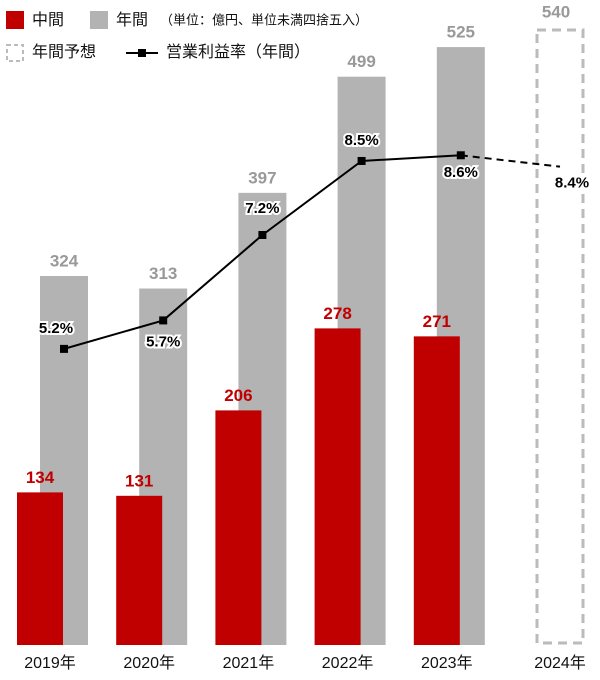 Image resolution: width=600 pixels, height=680 pixels. What do you see at coordinates (461, 172) in the screenshot?
I see `margin-value-label: 8.6%` at bounding box center [461, 172].